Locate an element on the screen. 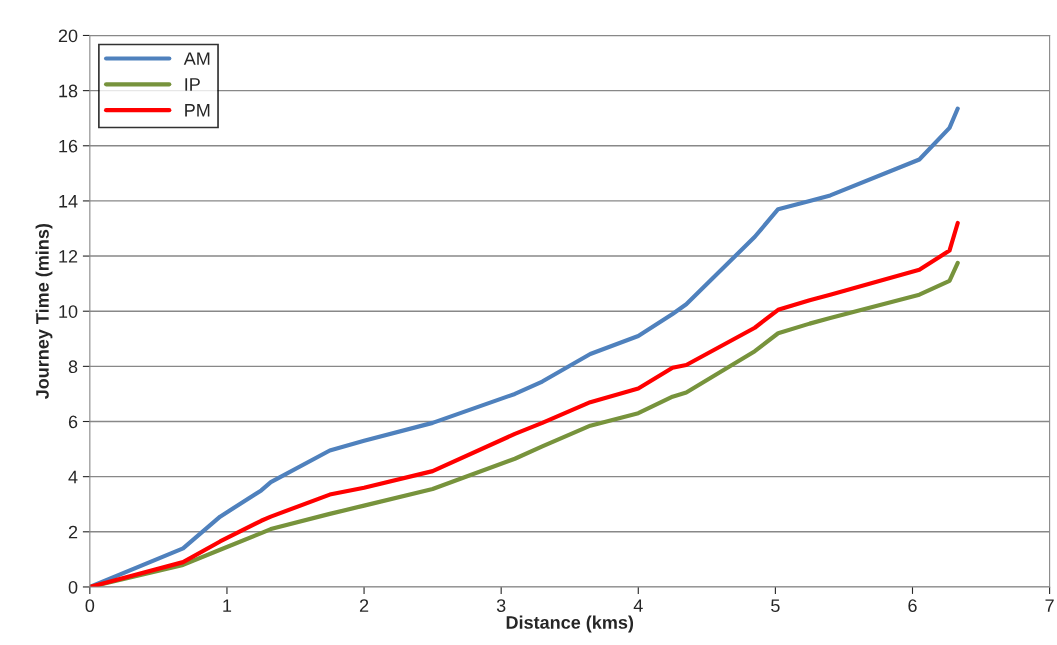  x-tick-label: 0 is located at coordinates (90, 606).